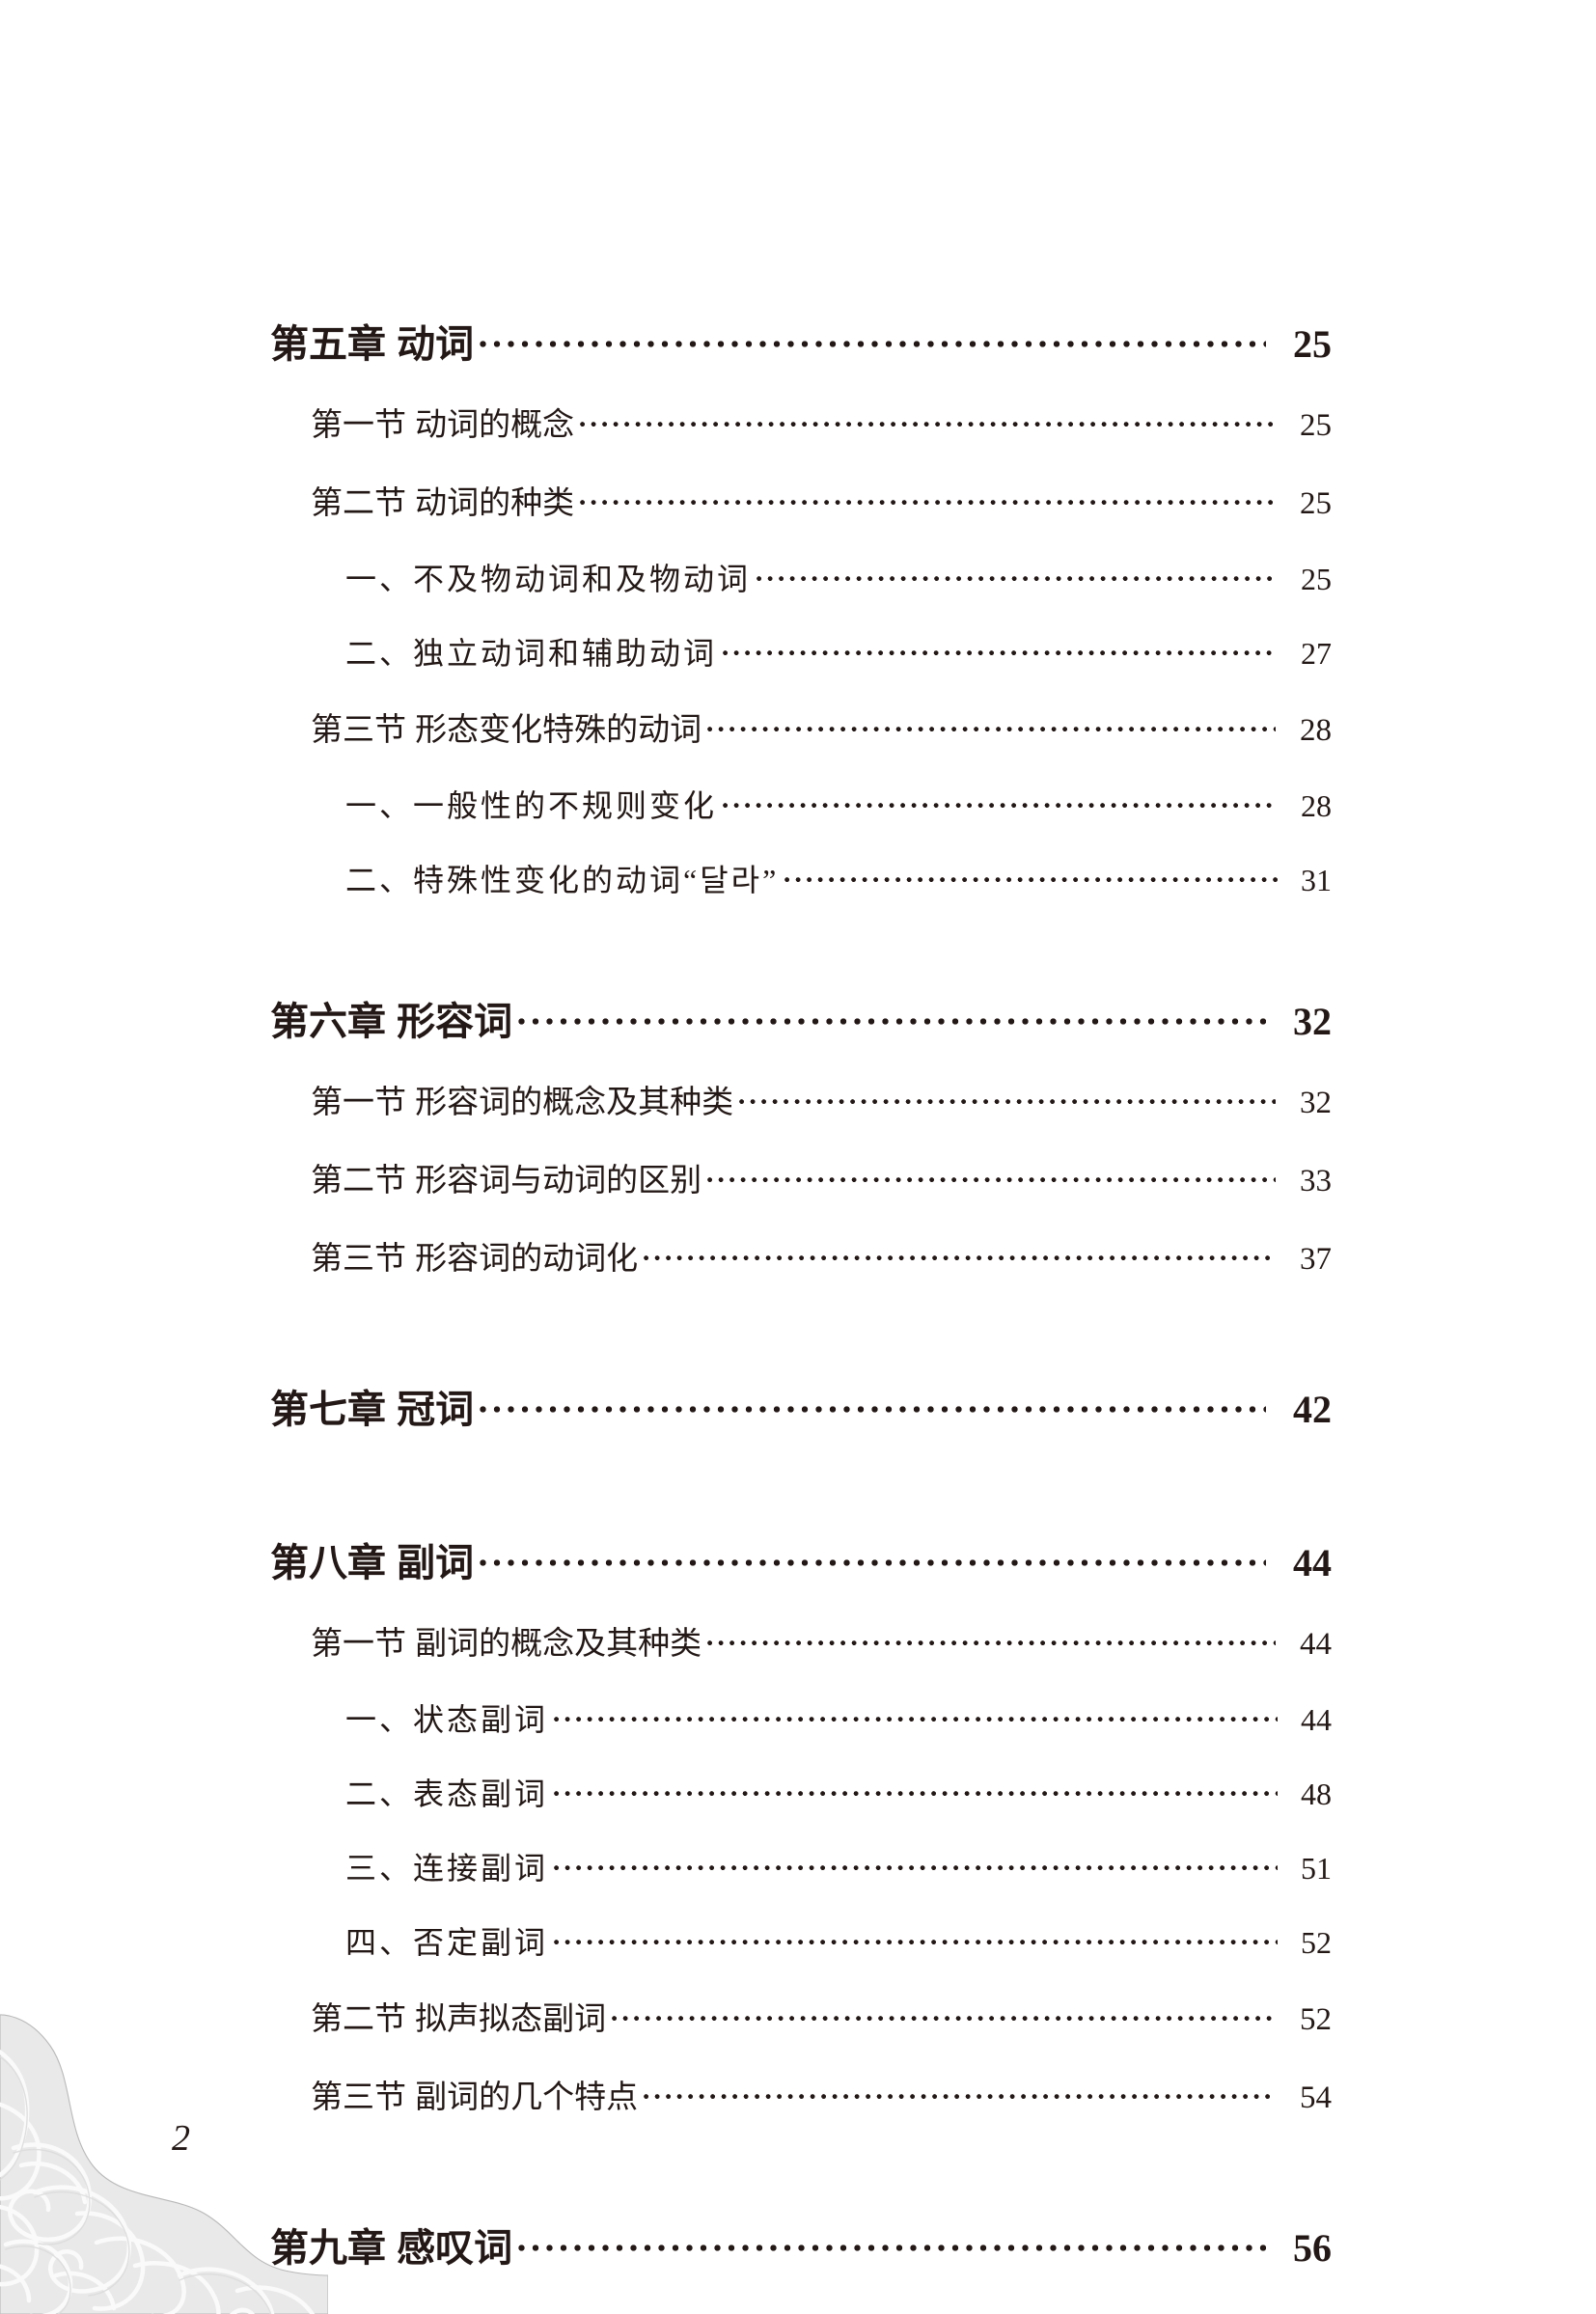 This screenshot has width=1596, height=2314. Describe the element at coordinates (1316, 2019) in the screenshot. I see `section-entry-page-number: 52` at that location.